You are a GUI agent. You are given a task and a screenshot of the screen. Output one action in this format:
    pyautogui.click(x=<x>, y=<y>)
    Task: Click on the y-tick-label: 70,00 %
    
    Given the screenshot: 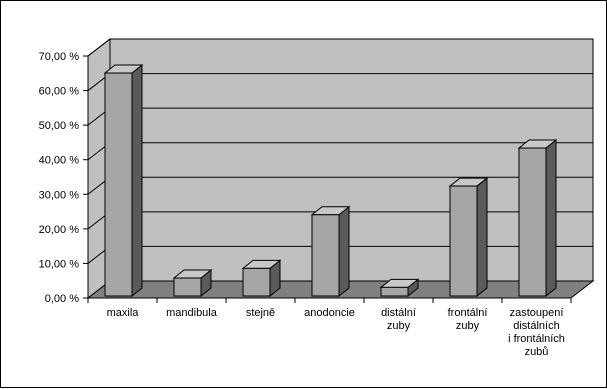 What is the action you would take?
    pyautogui.click(x=59, y=57)
    